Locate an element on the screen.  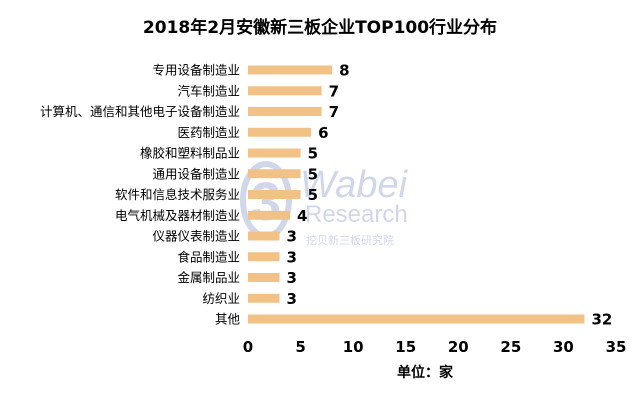
category-label: 仪器仪表制造业 is located at coordinates (196, 236).